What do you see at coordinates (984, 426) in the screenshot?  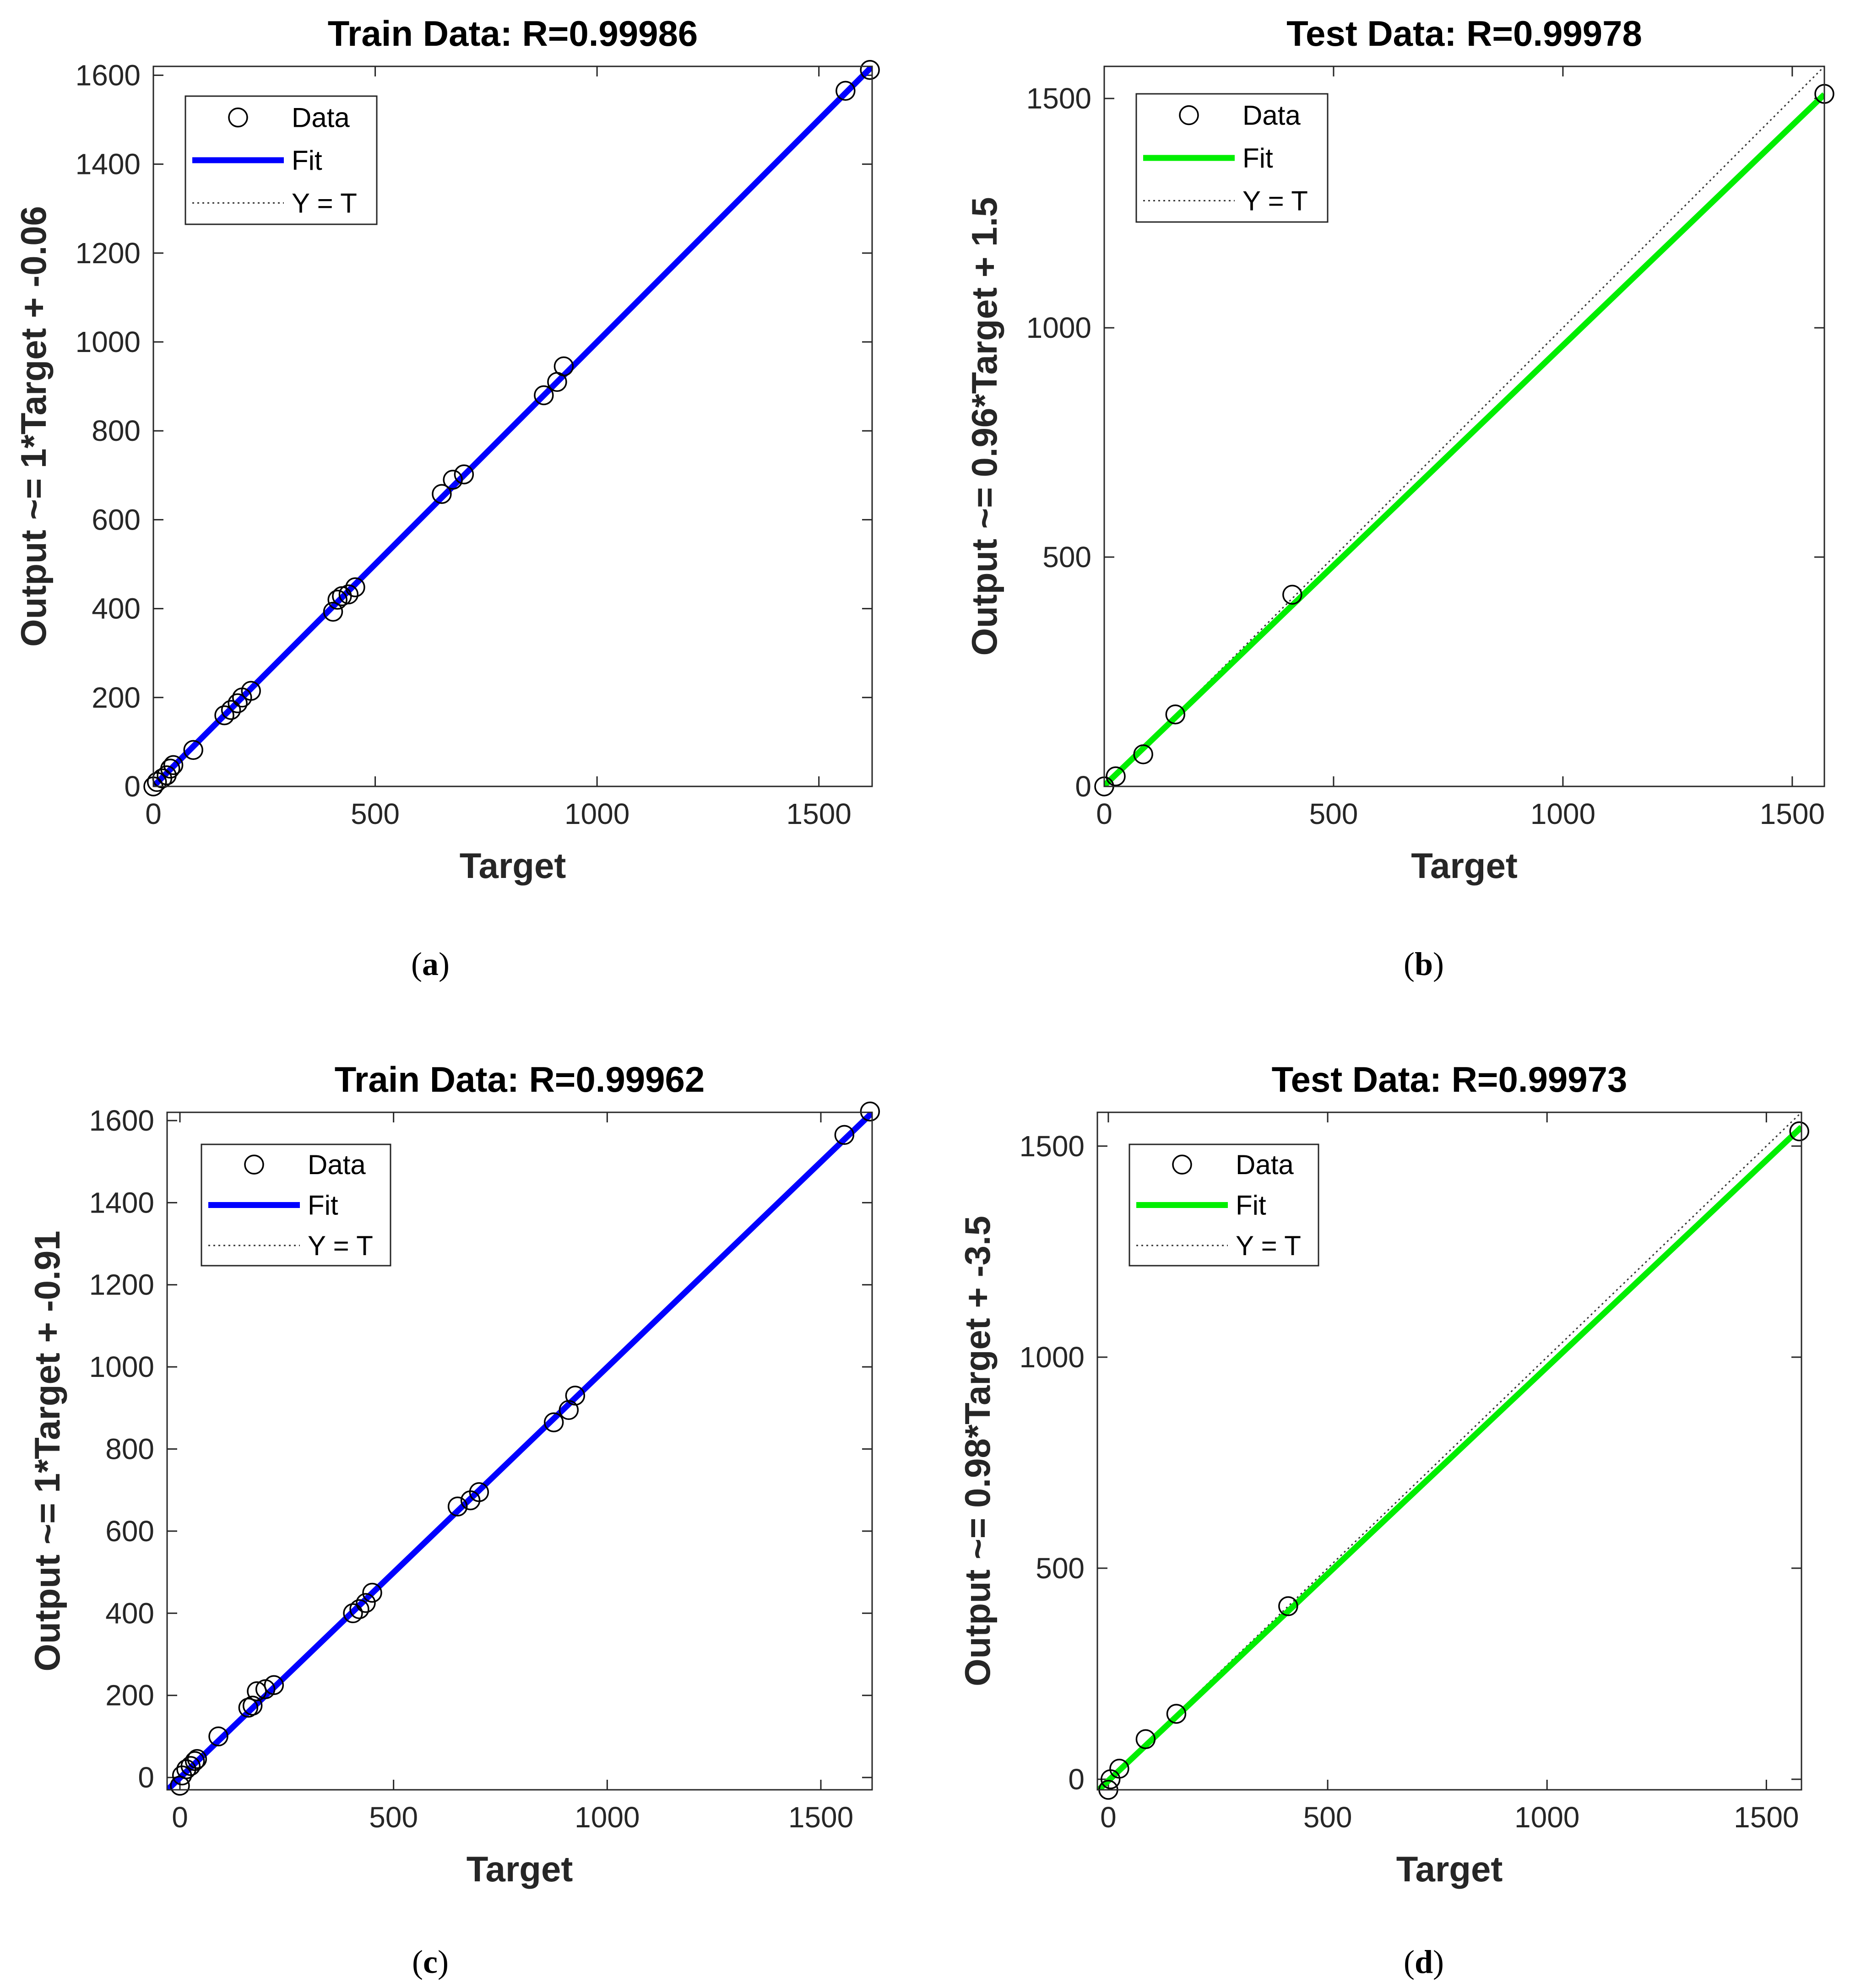 I see `y-axis-label: Output ~= 0.96*Target + 1.5` at bounding box center [984, 426].